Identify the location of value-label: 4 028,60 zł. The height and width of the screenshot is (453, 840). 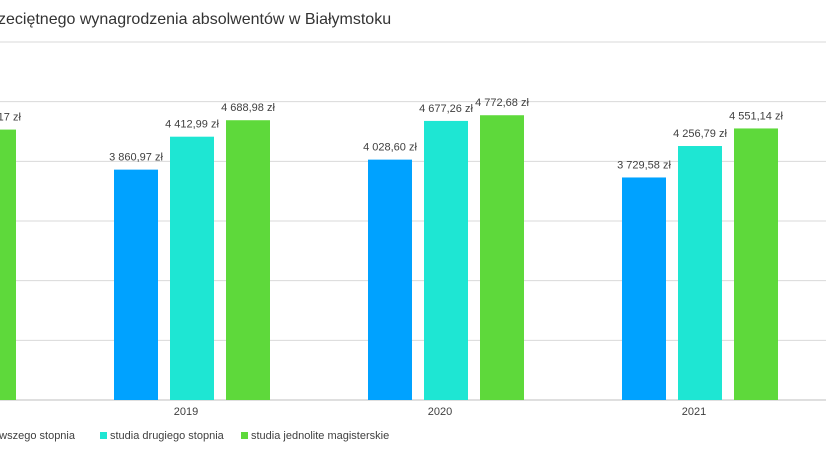
(390, 148).